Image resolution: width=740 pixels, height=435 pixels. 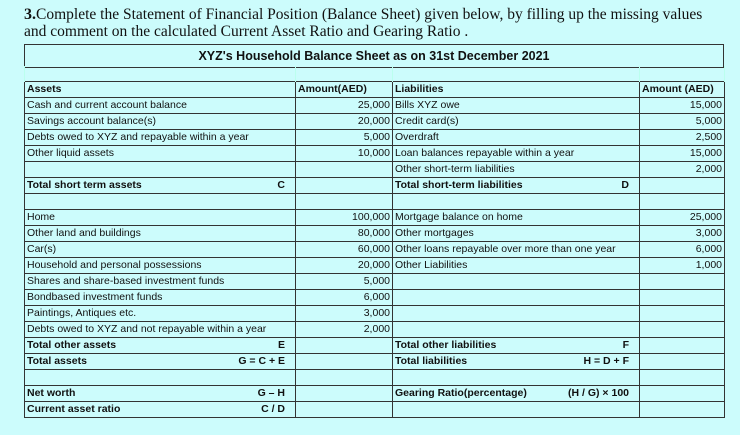 What do you see at coordinates (374, 409) in the screenshot?
I see `current-ratio-row: Current asset ratio C / D` at bounding box center [374, 409].